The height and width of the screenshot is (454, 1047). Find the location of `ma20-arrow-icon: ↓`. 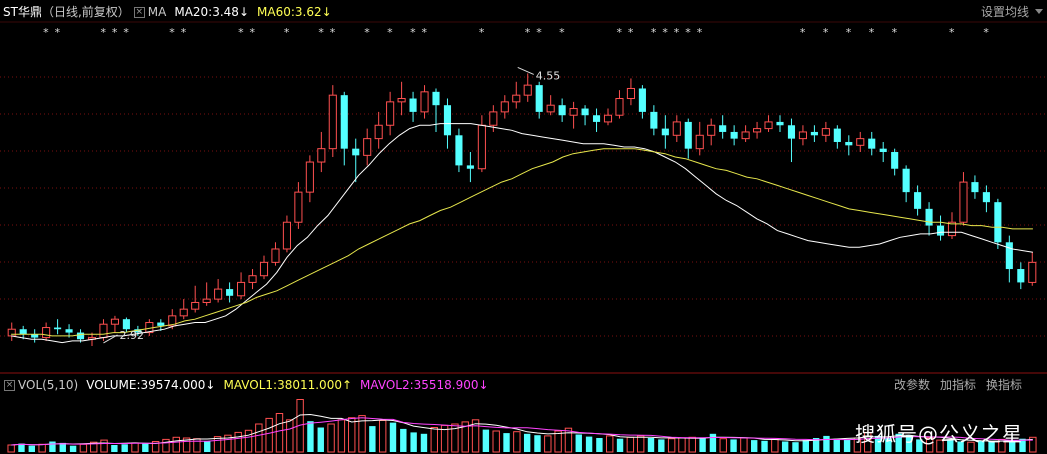

ma20-arrow-icon: ↓ is located at coordinates (243, 12).